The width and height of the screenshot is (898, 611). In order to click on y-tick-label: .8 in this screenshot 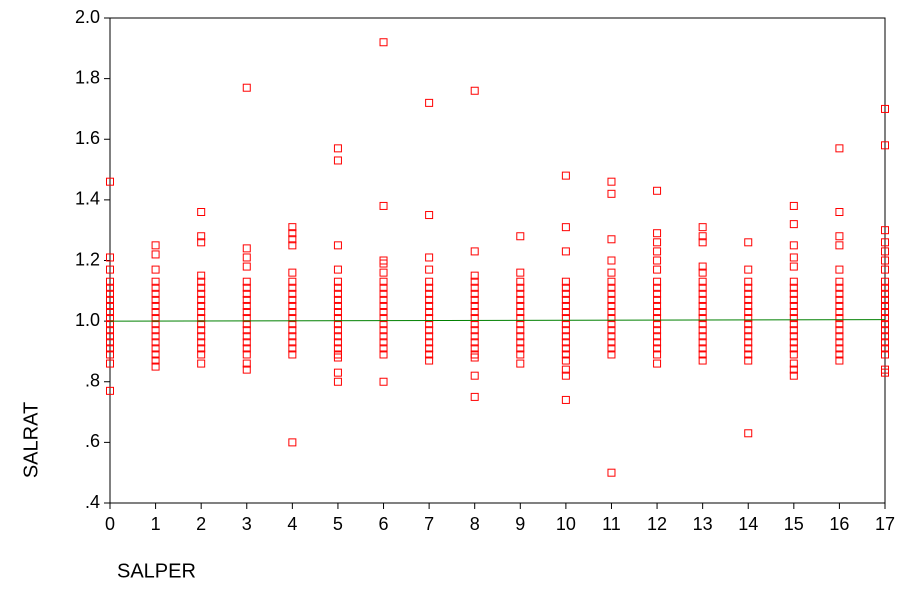, I will do `click(92, 381)`.